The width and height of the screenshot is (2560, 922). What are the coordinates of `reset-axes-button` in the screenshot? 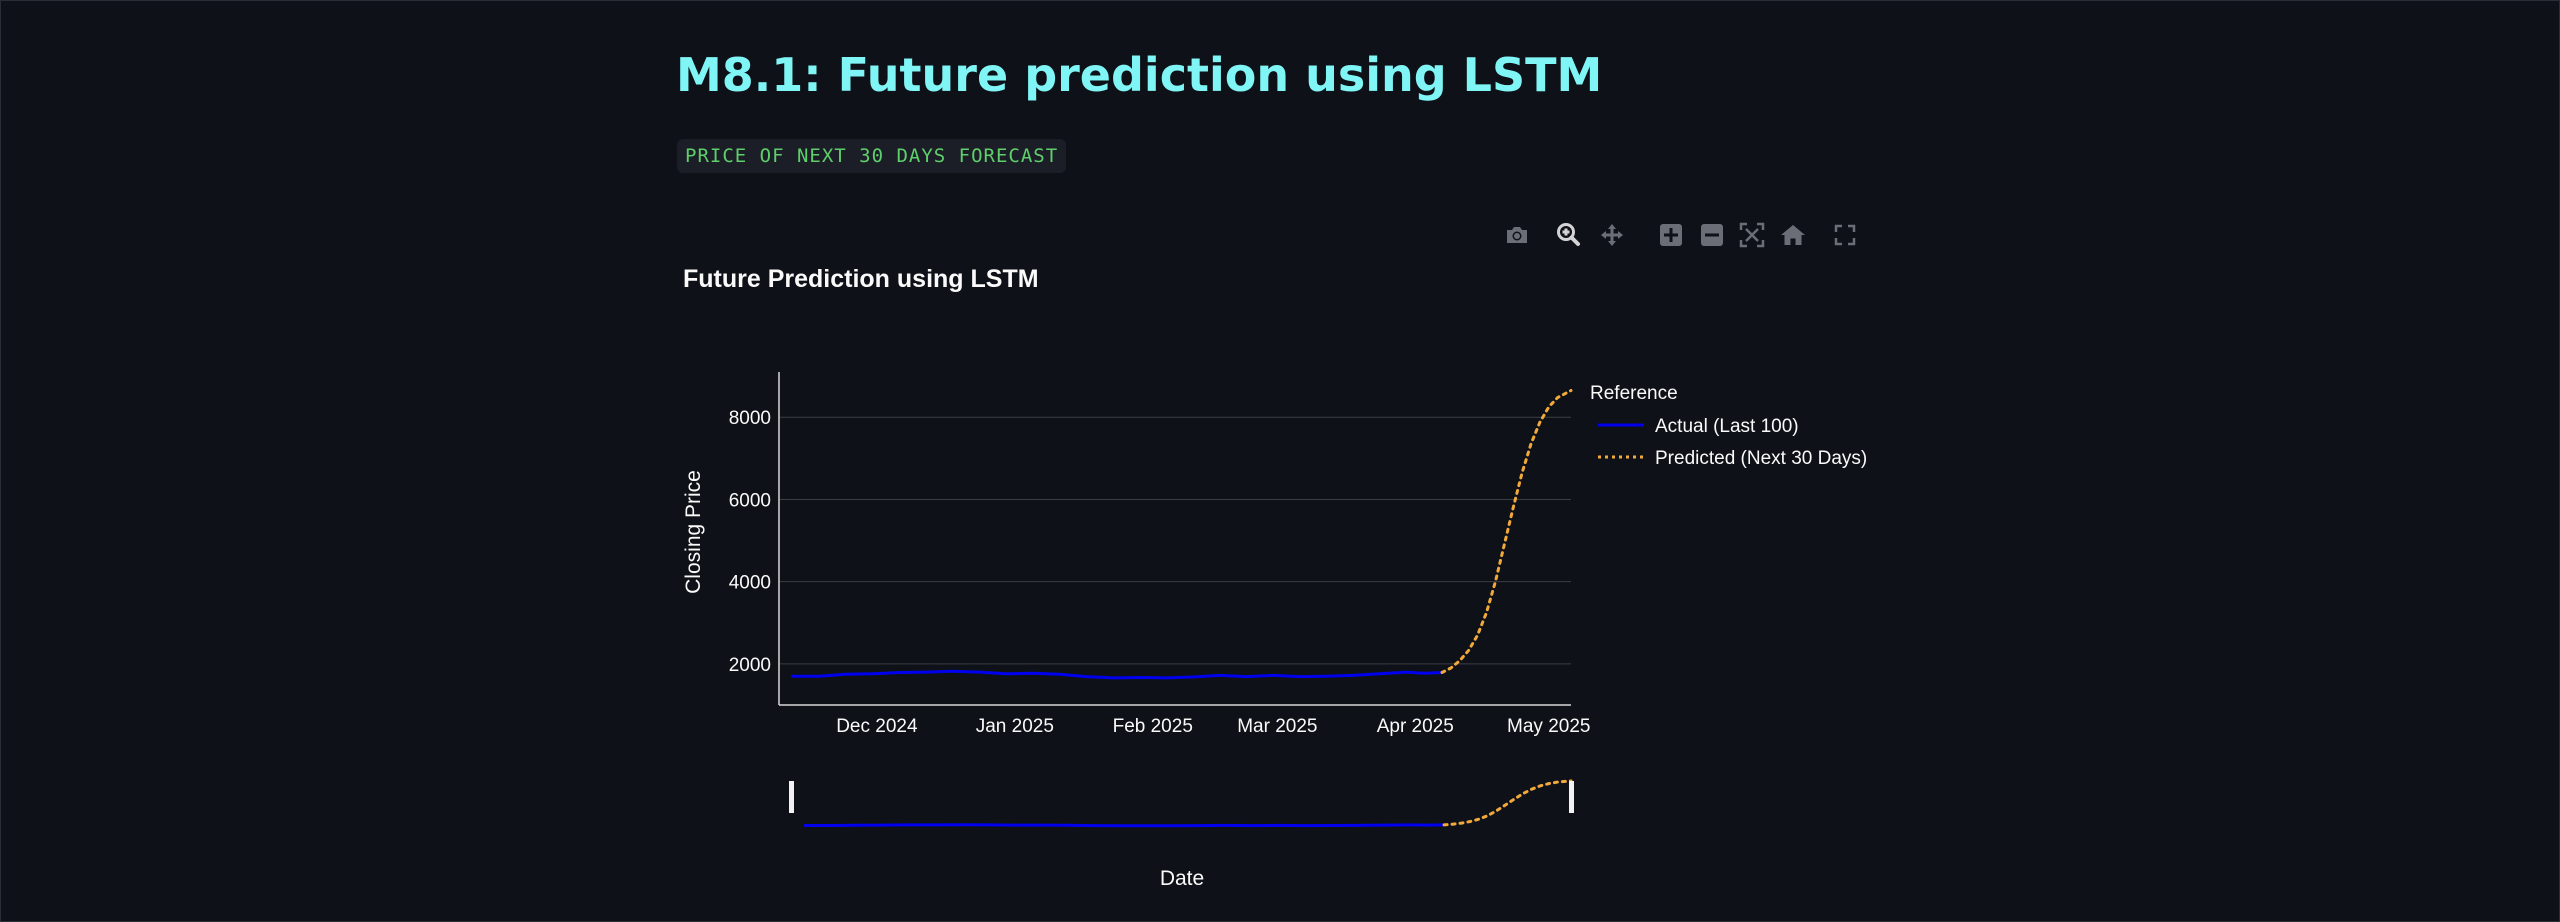 It's located at (1793, 235).